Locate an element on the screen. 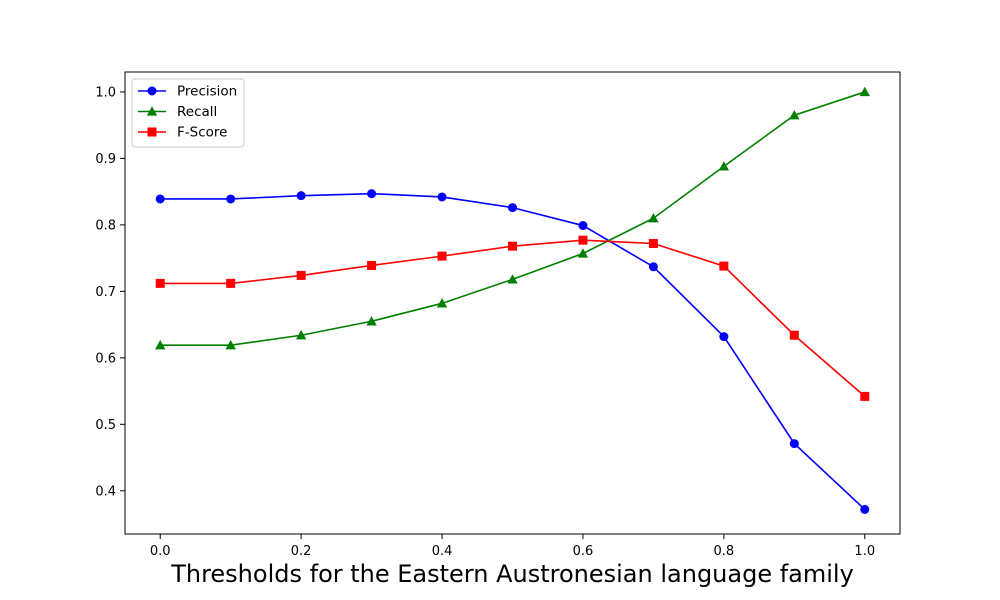 Image resolution: width=1000 pixels, height=600 pixels. y-axis-ticks: 0.4 0.5 0.6 0.7 0.8 0.9 1.0 is located at coordinates (110, 292).